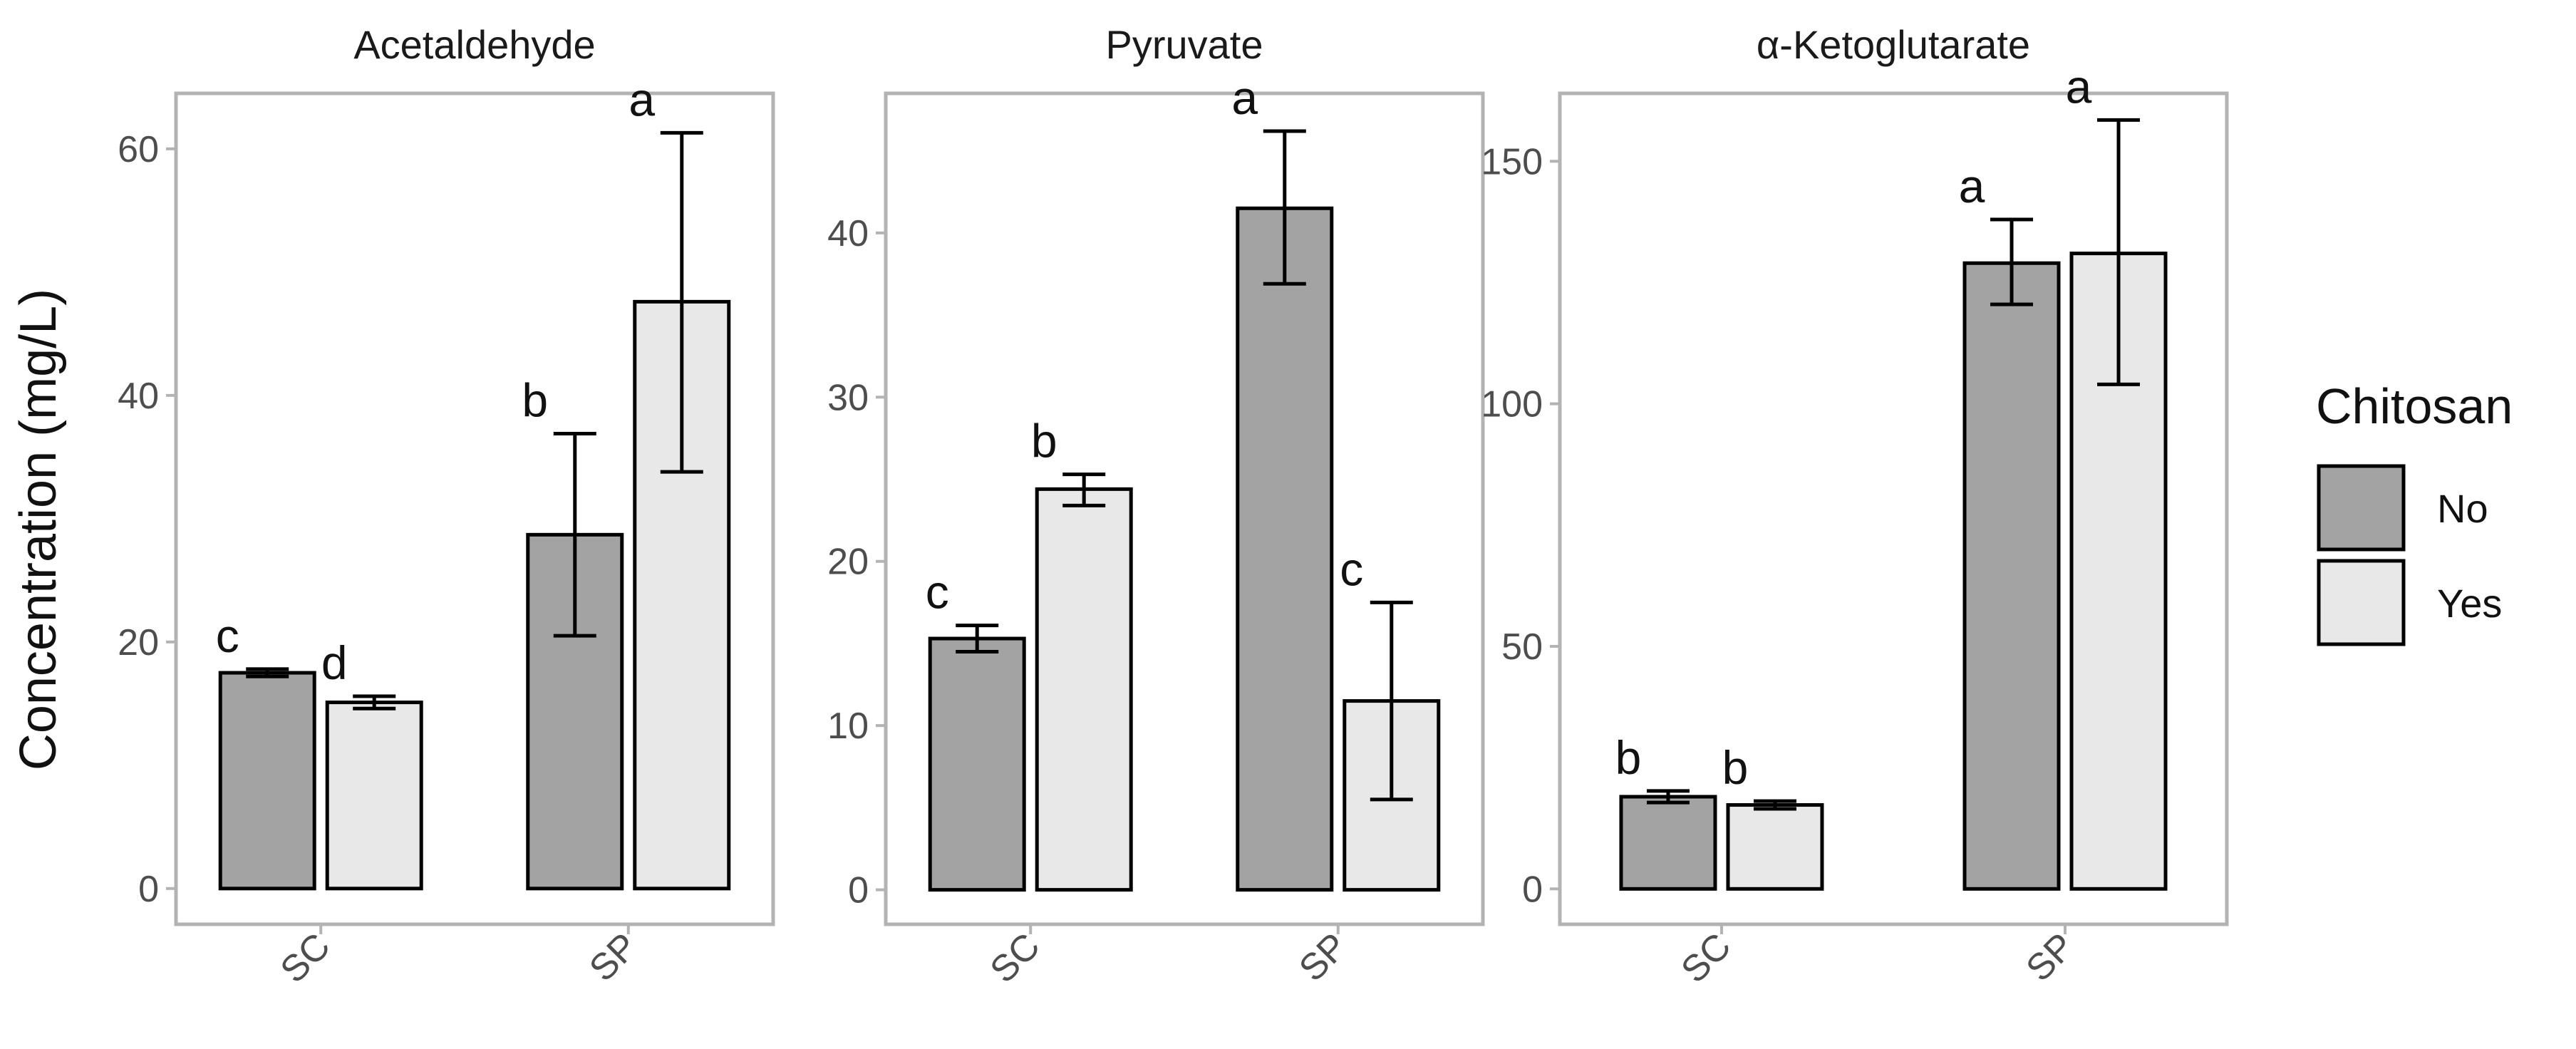  What do you see at coordinates (2361, 508) in the screenshot?
I see `legend-key-no` at bounding box center [2361, 508].